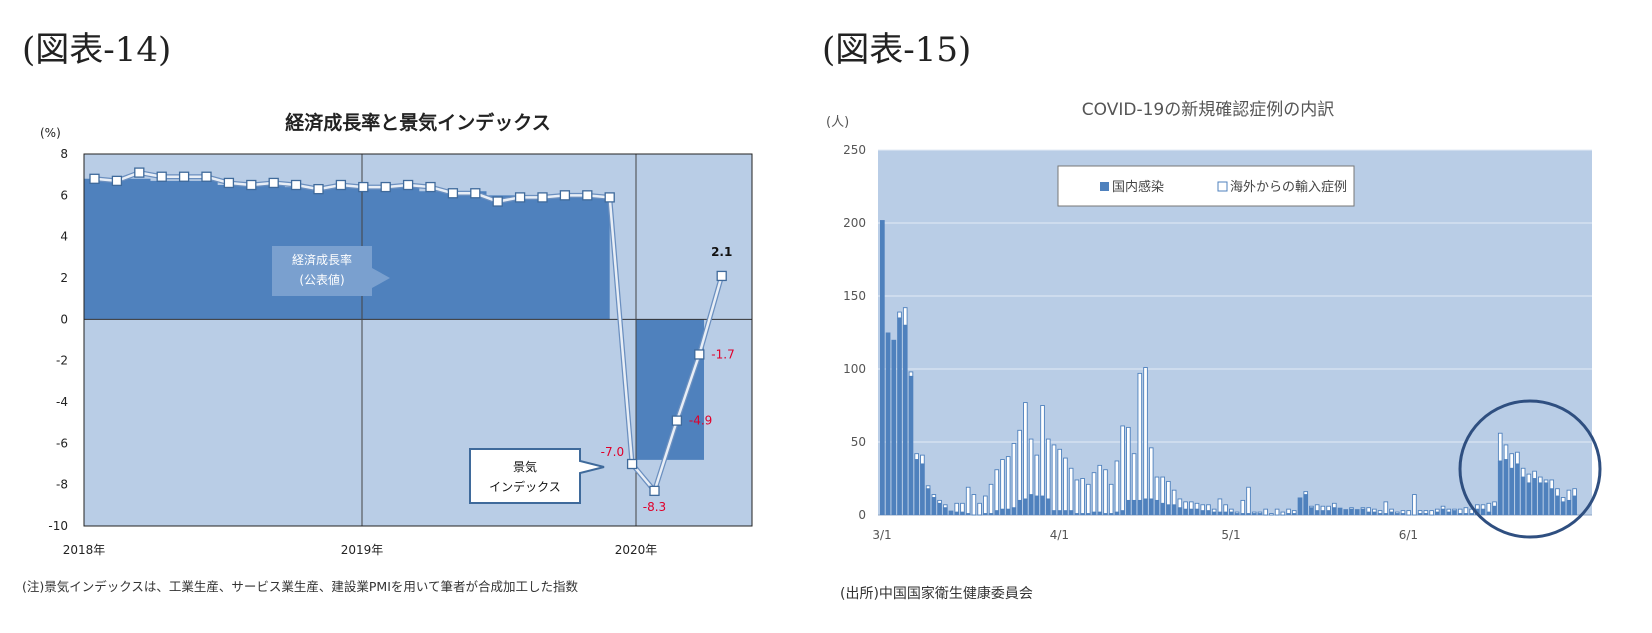  Describe the element at coordinates (837, 122) in the screenshot. I see `y-axis-unit: (人)` at that location.